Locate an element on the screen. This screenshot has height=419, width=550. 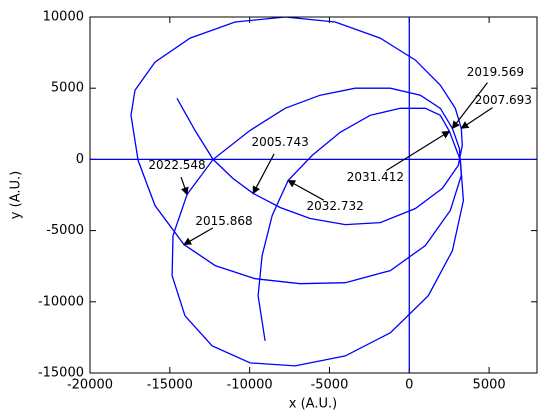
y-tick-label: -10000 is located at coordinates (61, 301).